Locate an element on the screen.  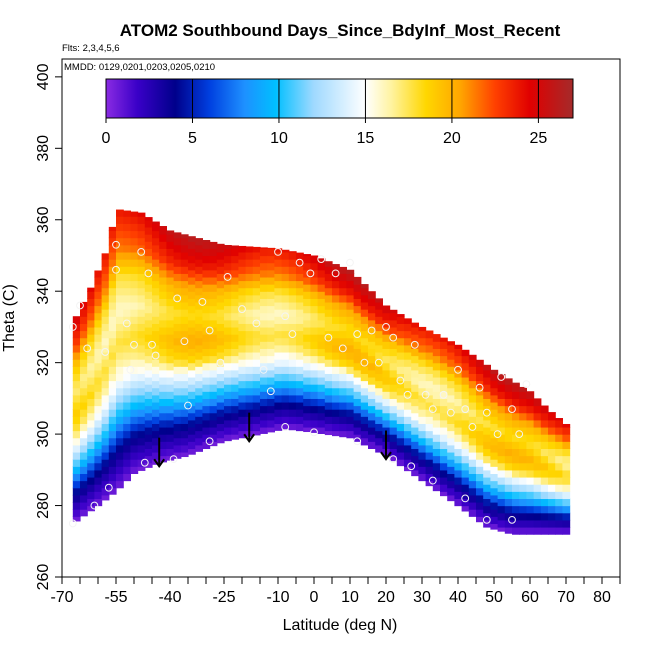
arrow-head is located at coordinates (386, 456).